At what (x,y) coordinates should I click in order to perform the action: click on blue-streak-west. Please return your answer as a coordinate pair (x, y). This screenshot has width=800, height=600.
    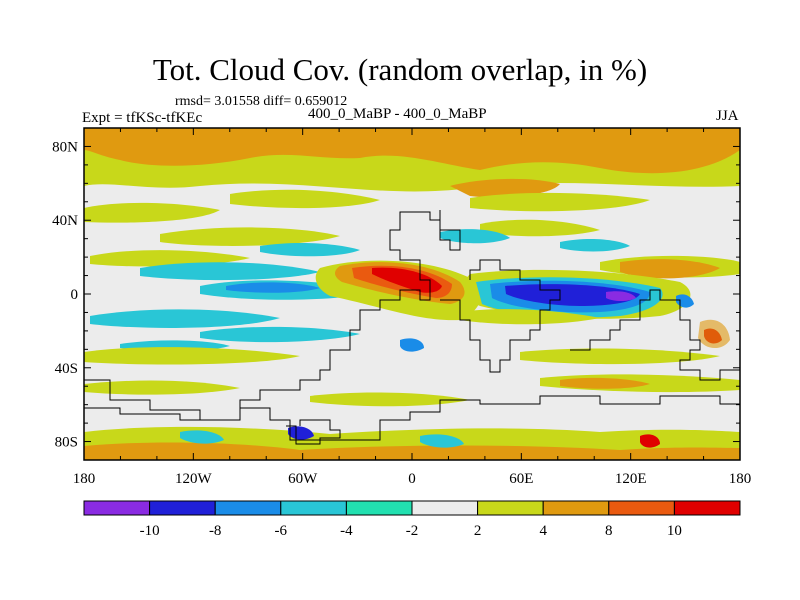
    Looking at the image, I should click on (273, 287).